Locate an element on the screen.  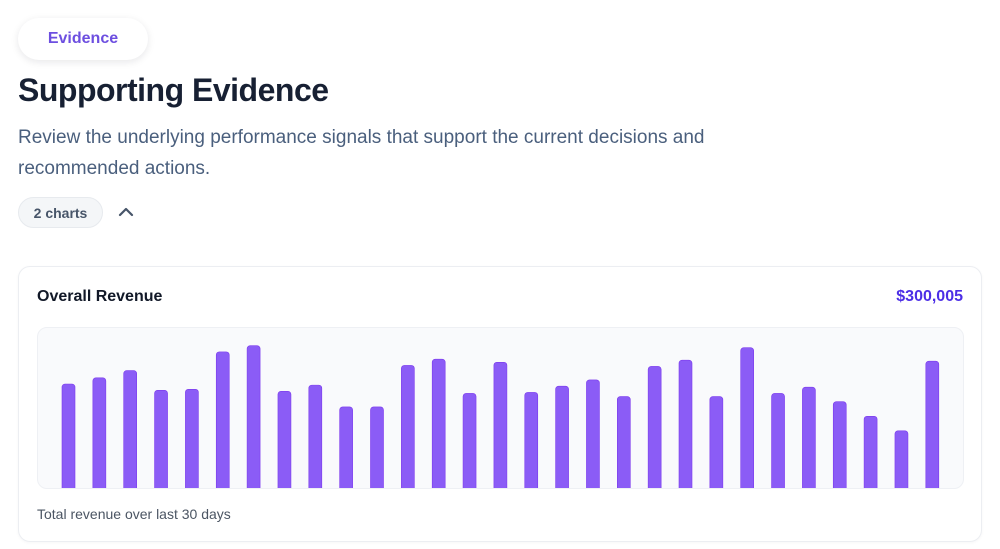
evidence-badge-label: Evidence is located at coordinates (83, 38).